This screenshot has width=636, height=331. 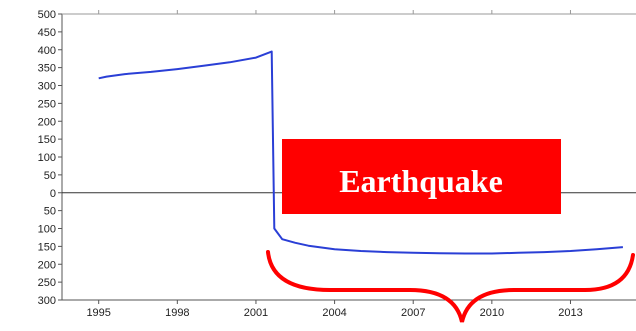 What do you see at coordinates (177, 313) in the screenshot?
I see `x-tick-label: 1998` at bounding box center [177, 313].